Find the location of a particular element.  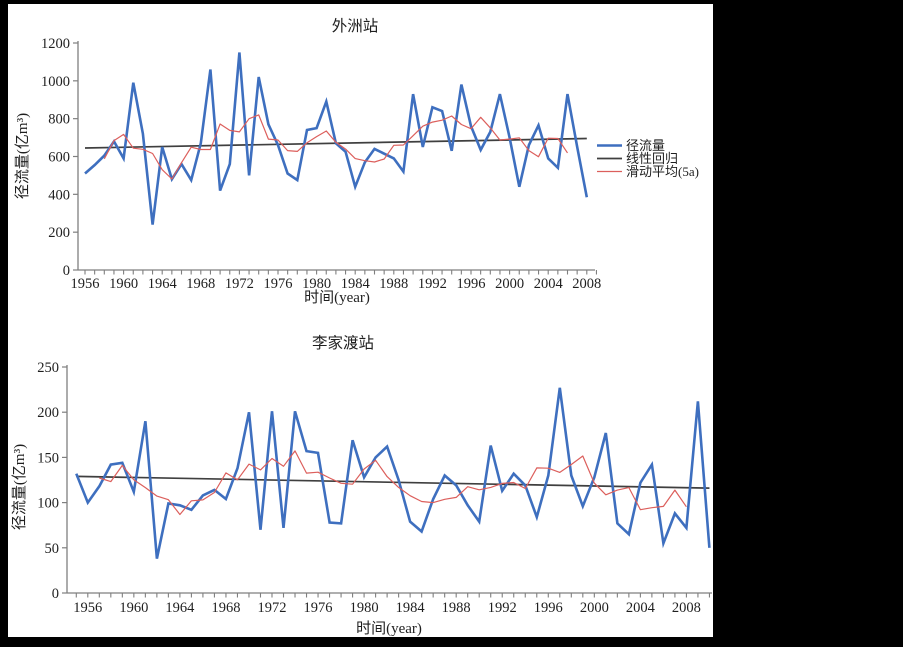

runoff-line is located at coordinates (336, 138).